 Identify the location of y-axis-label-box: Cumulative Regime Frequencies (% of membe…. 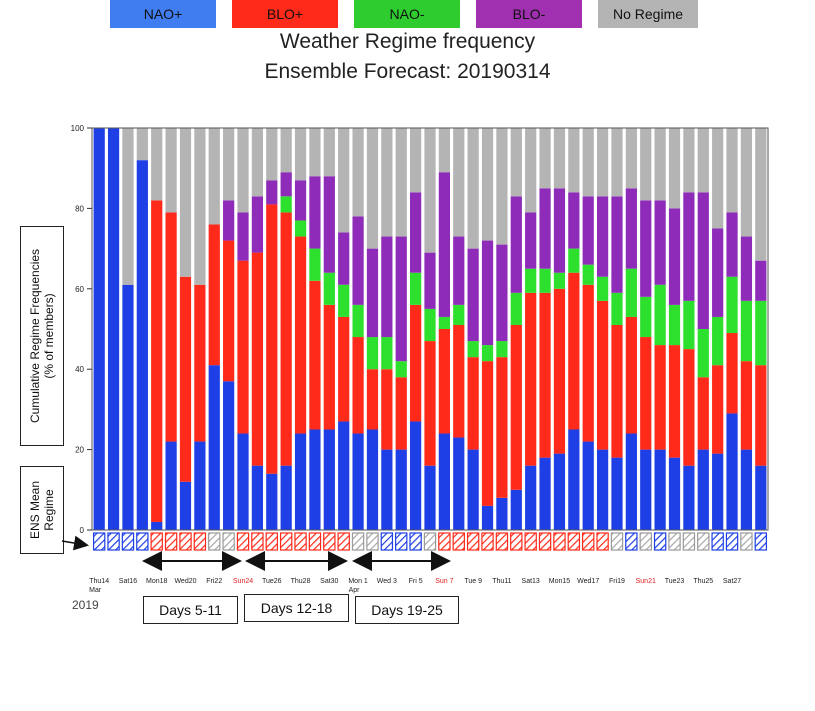
(42, 336).